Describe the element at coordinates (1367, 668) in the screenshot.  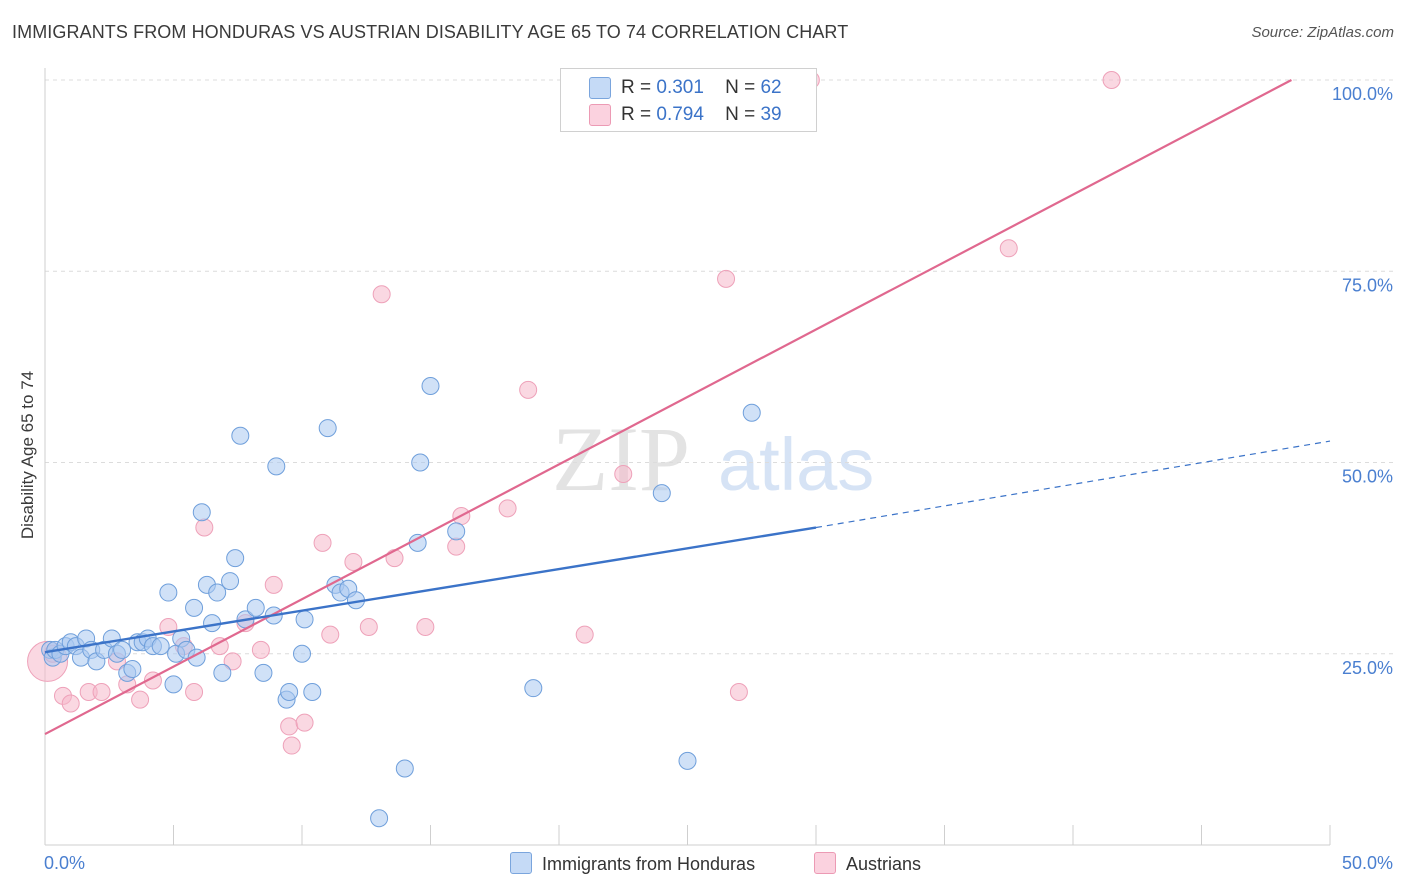
I see `y-tick-label: 25.0%` at that location.